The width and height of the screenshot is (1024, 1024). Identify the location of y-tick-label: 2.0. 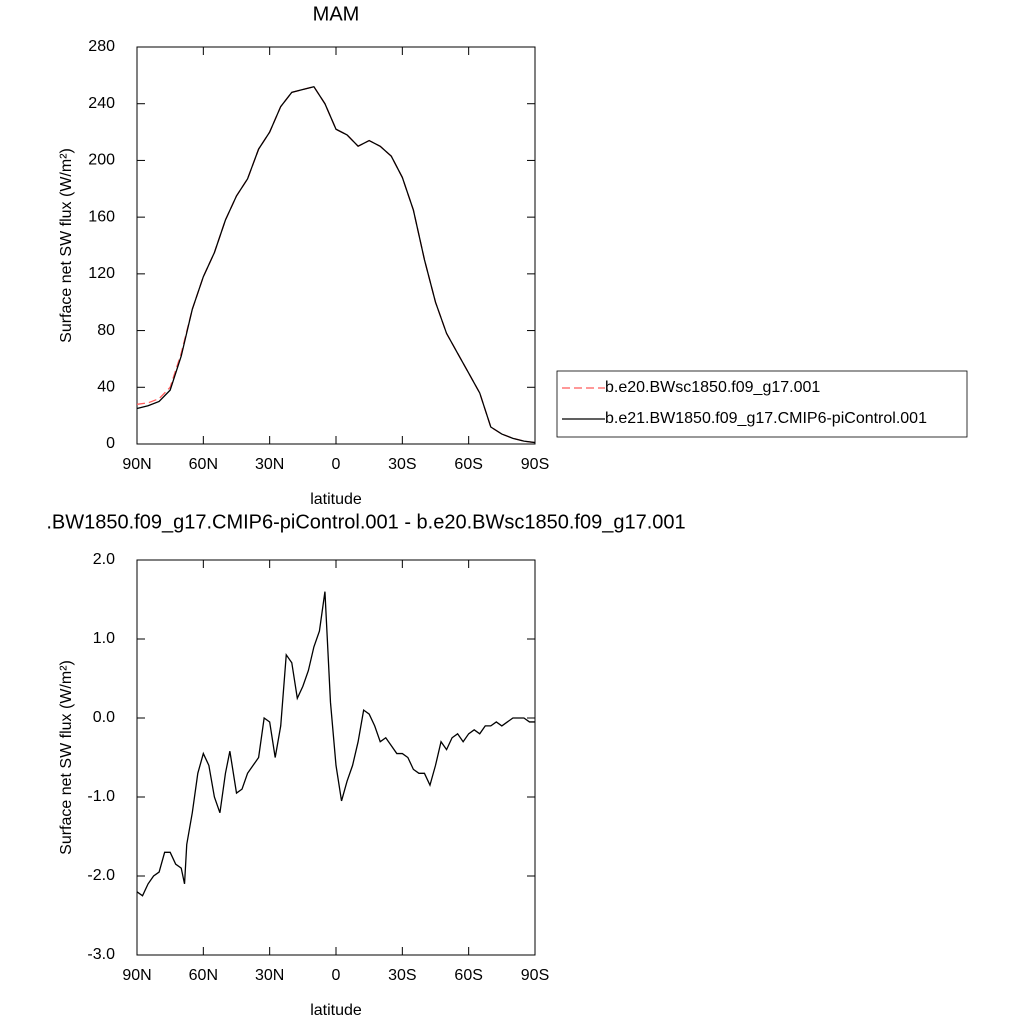
(104, 559).